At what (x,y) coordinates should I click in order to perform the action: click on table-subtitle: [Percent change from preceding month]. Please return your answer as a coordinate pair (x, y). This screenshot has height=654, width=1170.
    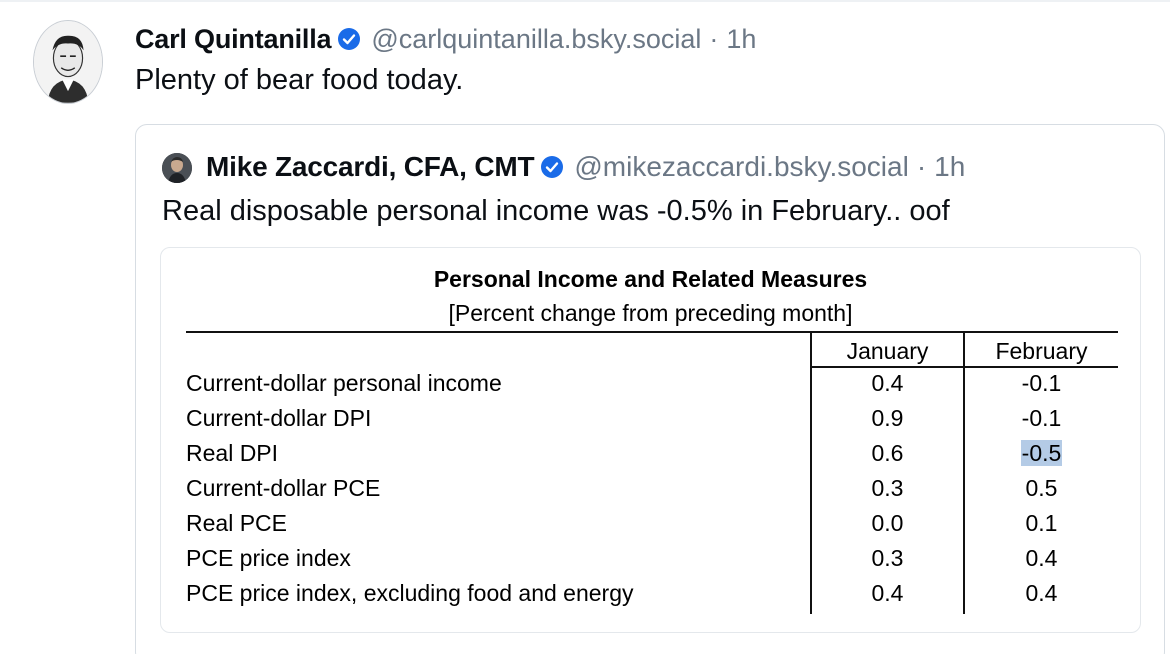
    Looking at the image, I should click on (650, 313).